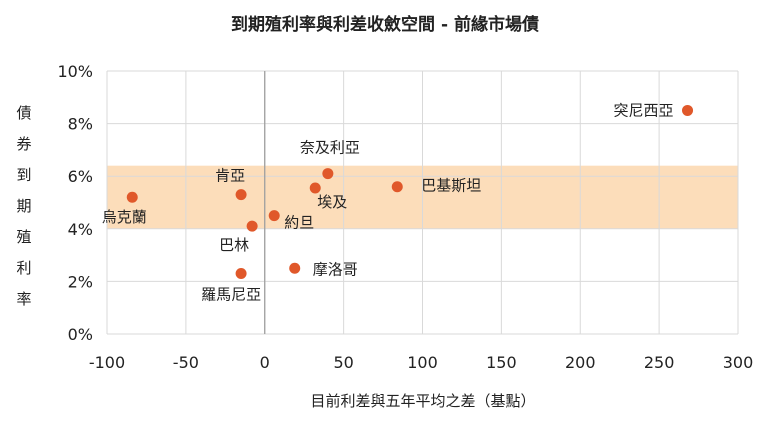 This screenshot has height=427, width=760. Describe the element at coordinates (23, 206) in the screenshot. I see `y-axis-title-char: 期` at that location.